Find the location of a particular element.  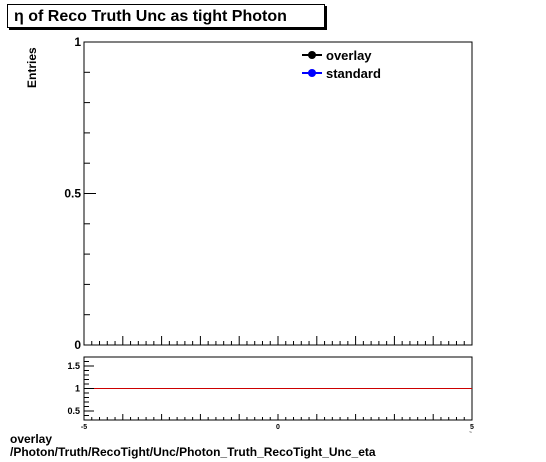

title-eta-symbol: η is located at coordinates (19, 16).